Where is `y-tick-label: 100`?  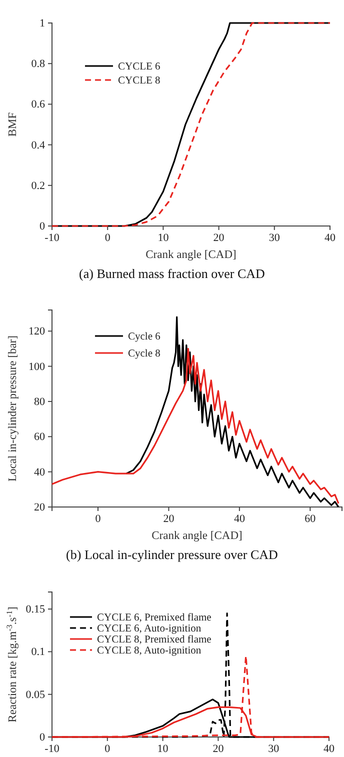 y-tick-label: 100 is located at coordinates (37, 366).